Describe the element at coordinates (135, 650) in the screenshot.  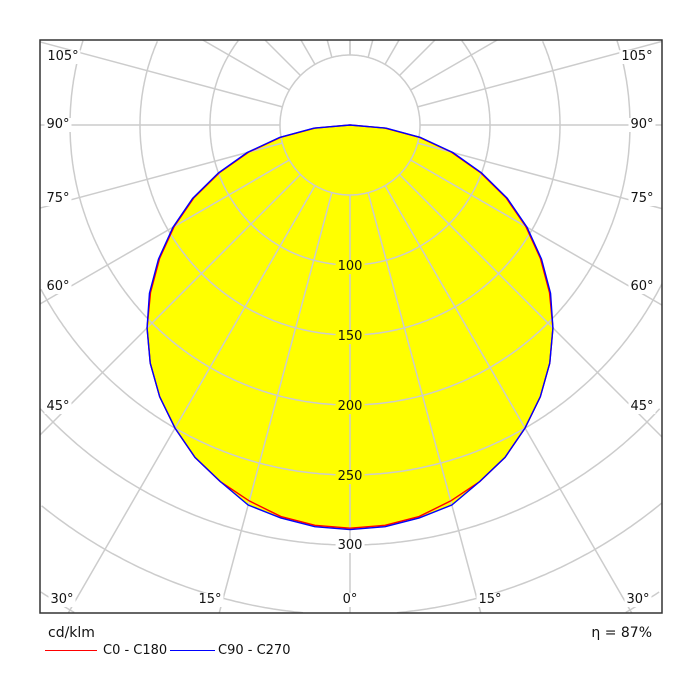
I see `legend-label-c0-c180: C0 - C180` at that location.